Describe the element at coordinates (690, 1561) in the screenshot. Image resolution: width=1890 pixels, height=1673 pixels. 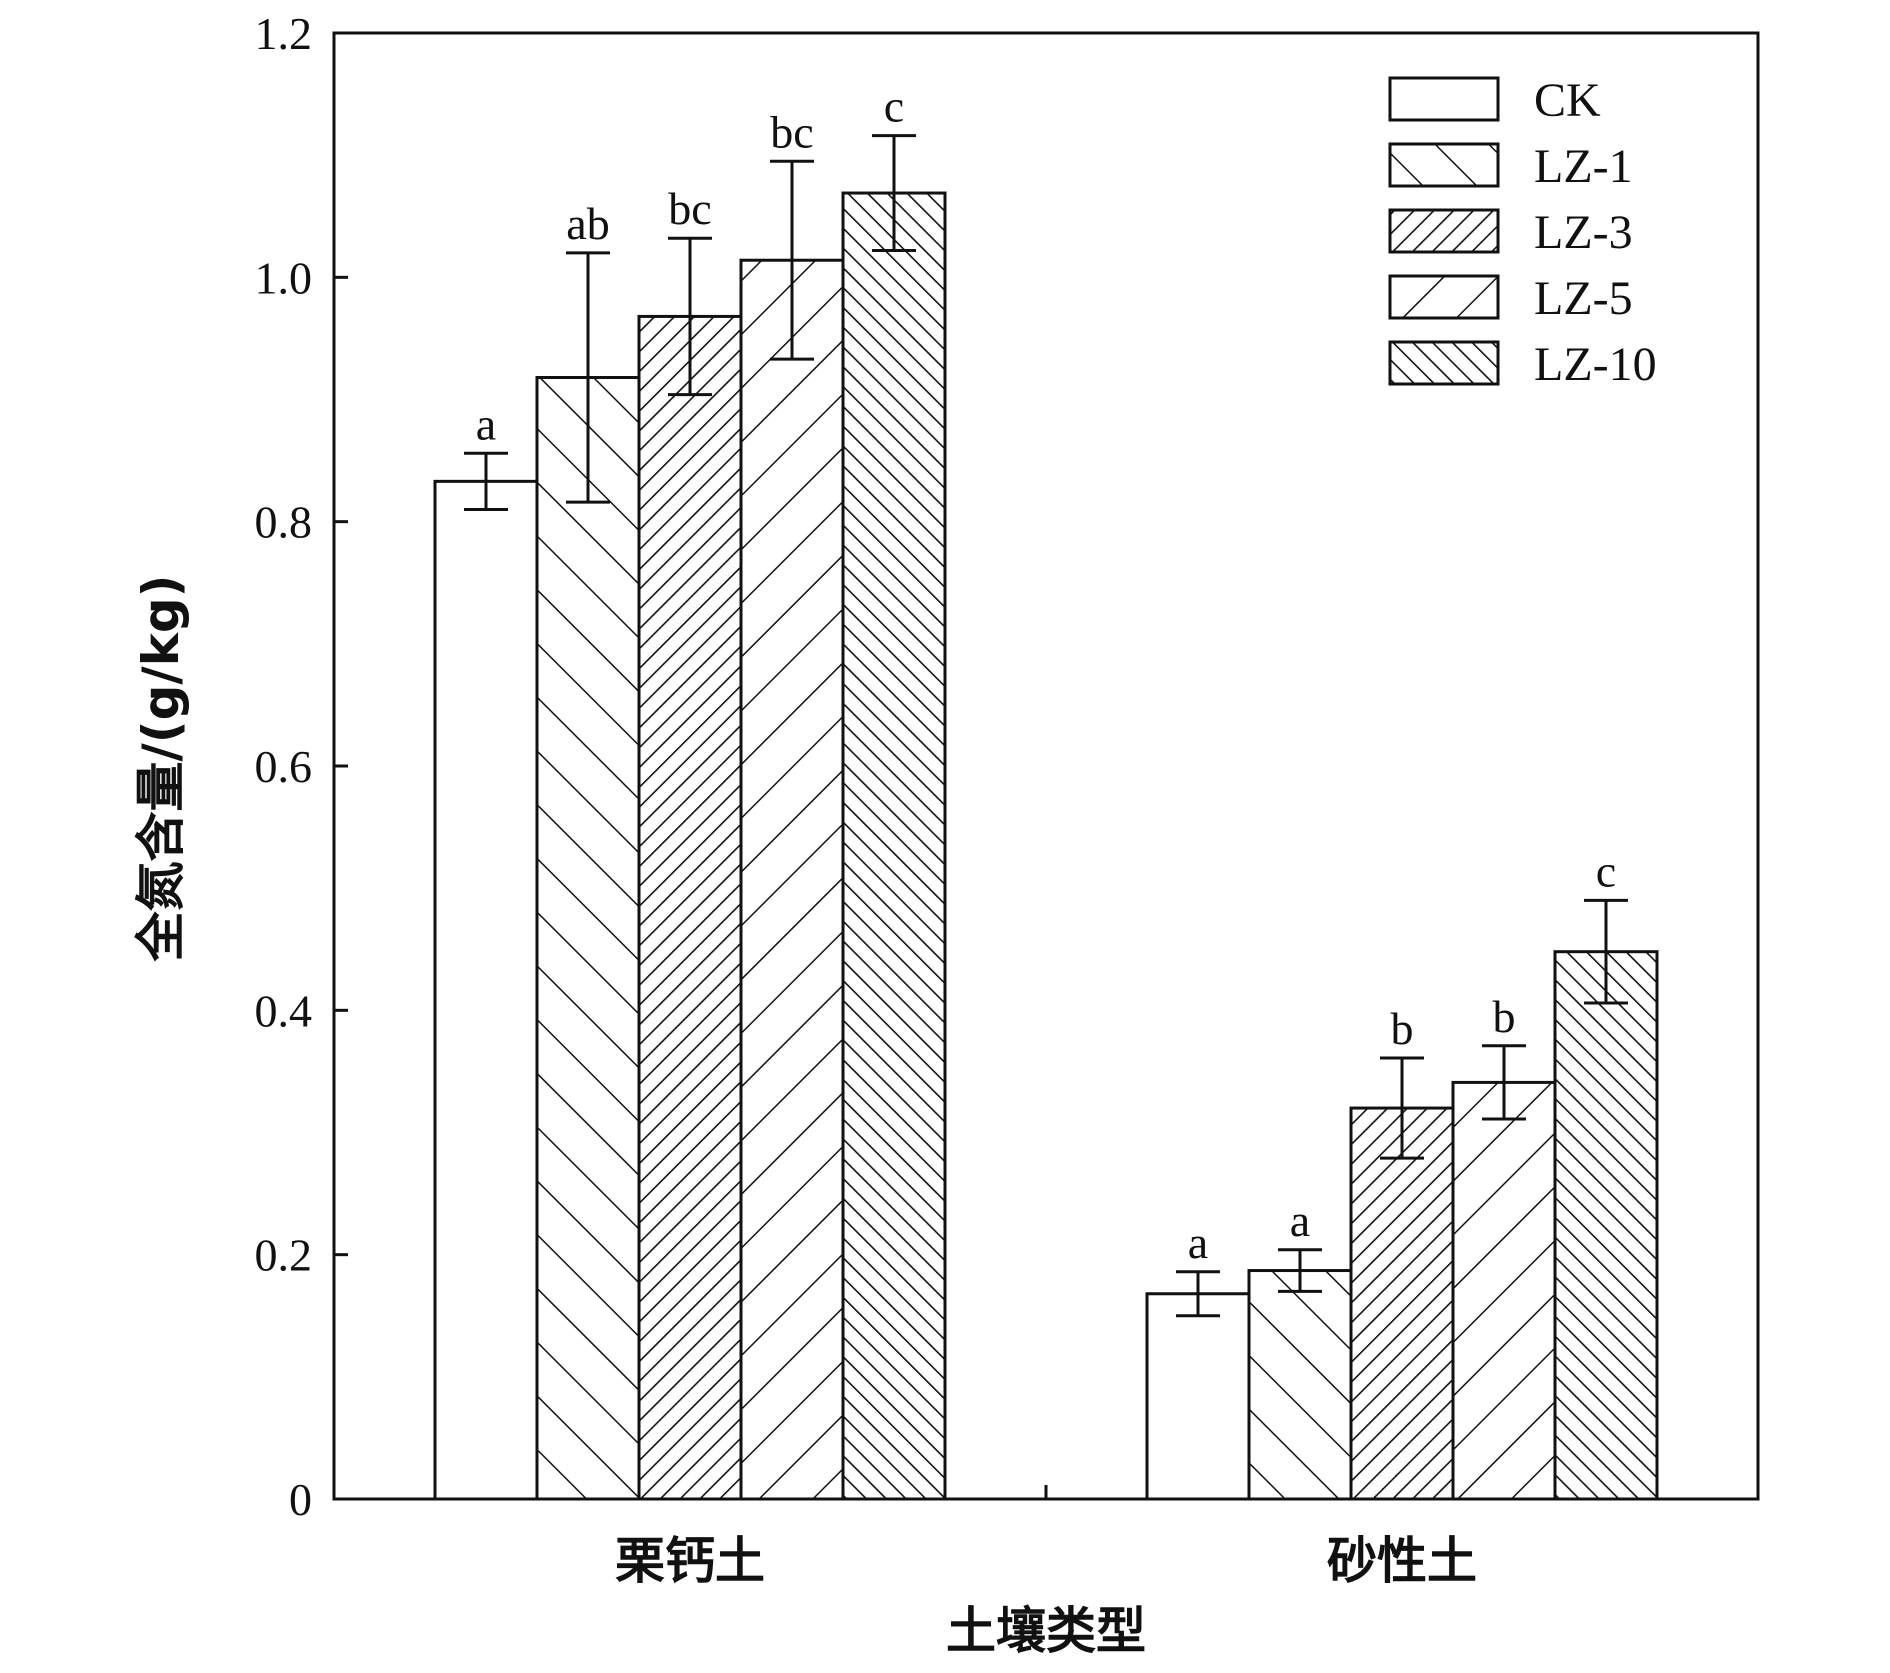
I see `x-tick-label: 栗钙土` at that location.